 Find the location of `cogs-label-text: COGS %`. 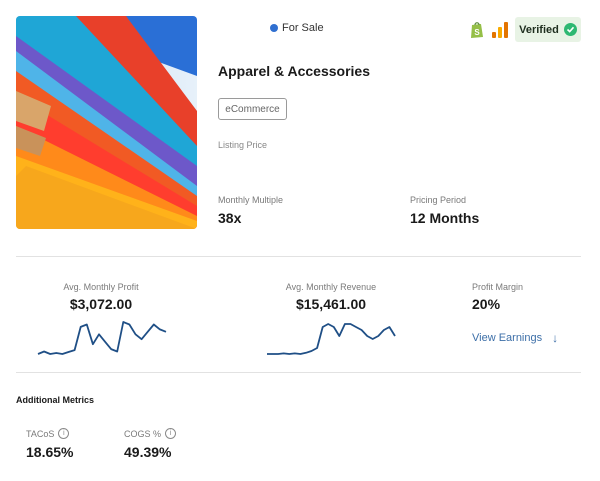

cogs-label-text: COGS % is located at coordinates (143, 433).